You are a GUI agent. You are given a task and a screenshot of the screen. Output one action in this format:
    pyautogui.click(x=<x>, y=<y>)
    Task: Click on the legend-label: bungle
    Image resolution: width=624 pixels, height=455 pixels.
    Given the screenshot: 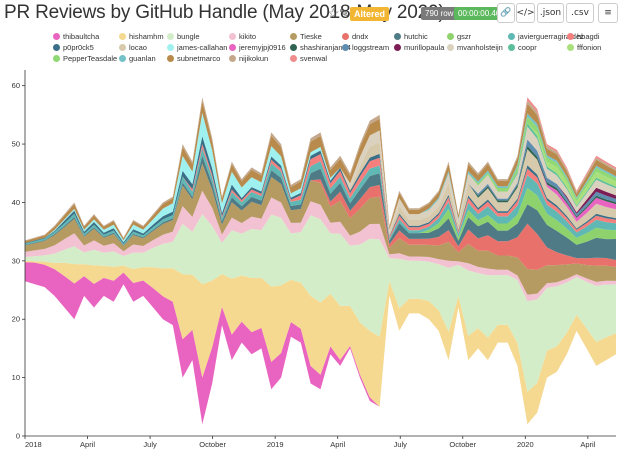 What is the action you would take?
    pyautogui.click(x=188, y=36)
    